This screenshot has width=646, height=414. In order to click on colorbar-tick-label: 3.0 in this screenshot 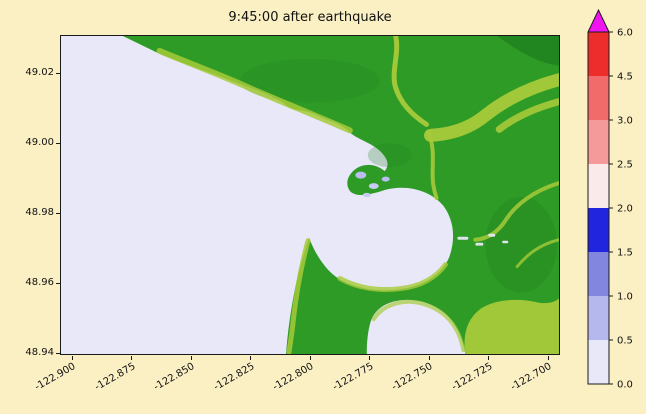, I will do `click(625, 121)`.